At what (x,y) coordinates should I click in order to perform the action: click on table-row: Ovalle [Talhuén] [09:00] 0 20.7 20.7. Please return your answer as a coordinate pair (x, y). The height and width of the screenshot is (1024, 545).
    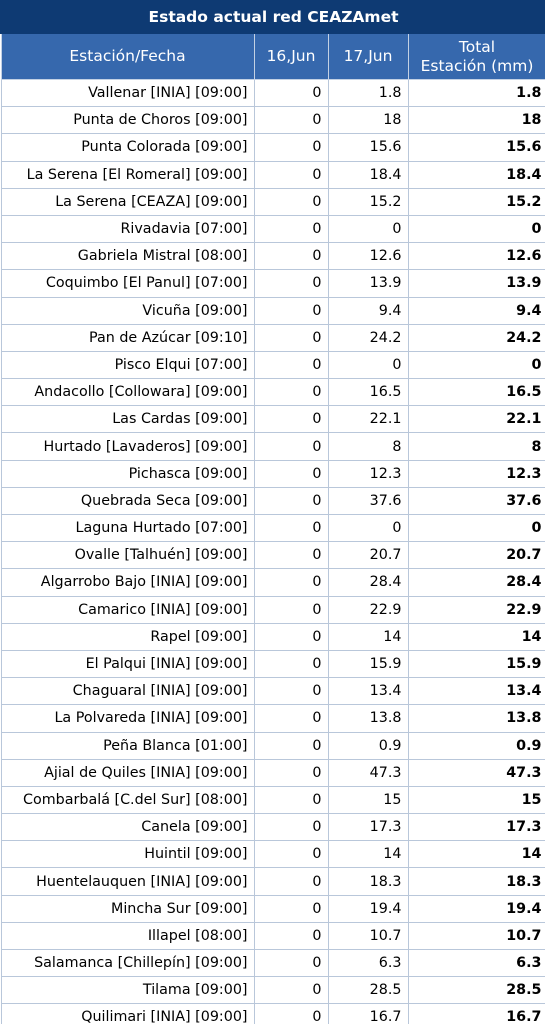
    Looking at the image, I should click on (272, 555).